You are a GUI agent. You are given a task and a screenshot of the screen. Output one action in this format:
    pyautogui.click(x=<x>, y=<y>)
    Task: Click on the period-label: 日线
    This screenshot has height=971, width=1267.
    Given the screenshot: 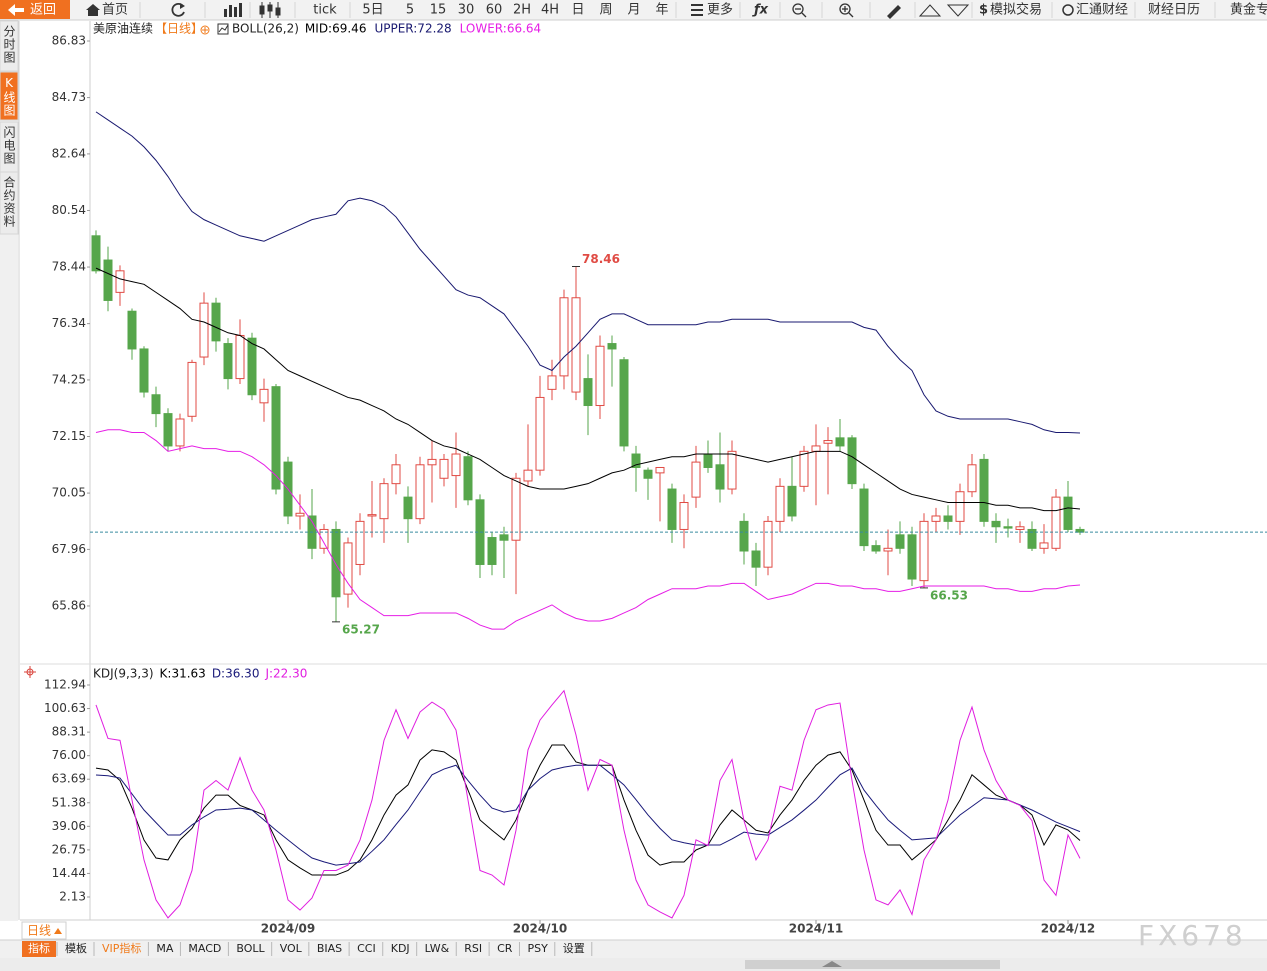 What is the action you would take?
    pyautogui.click(x=39, y=931)
    